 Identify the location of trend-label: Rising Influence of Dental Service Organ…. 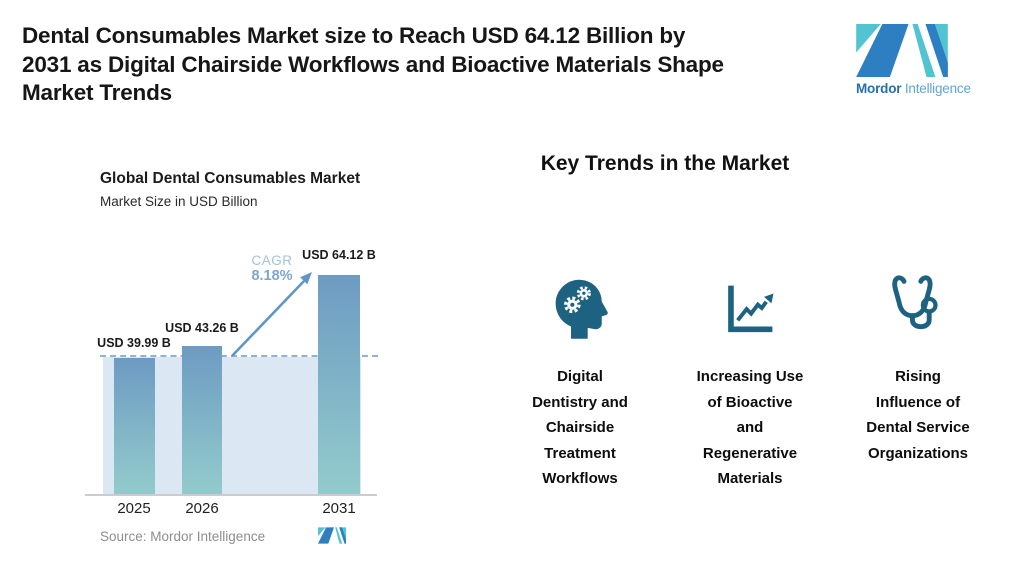
(918, 415).